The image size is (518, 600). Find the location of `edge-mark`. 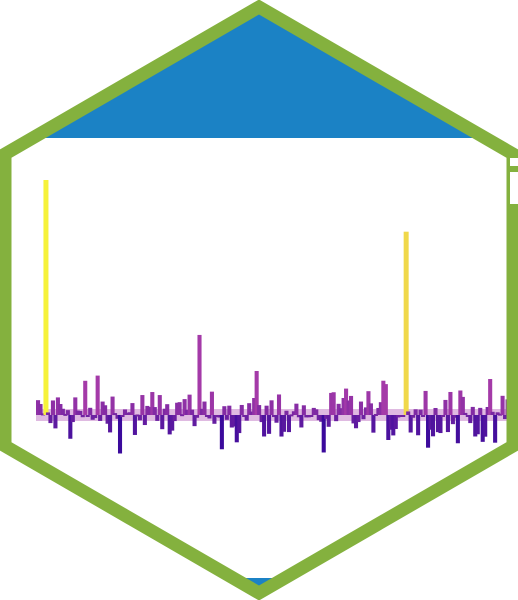

edge-mark is located at coordinates (514, 162).